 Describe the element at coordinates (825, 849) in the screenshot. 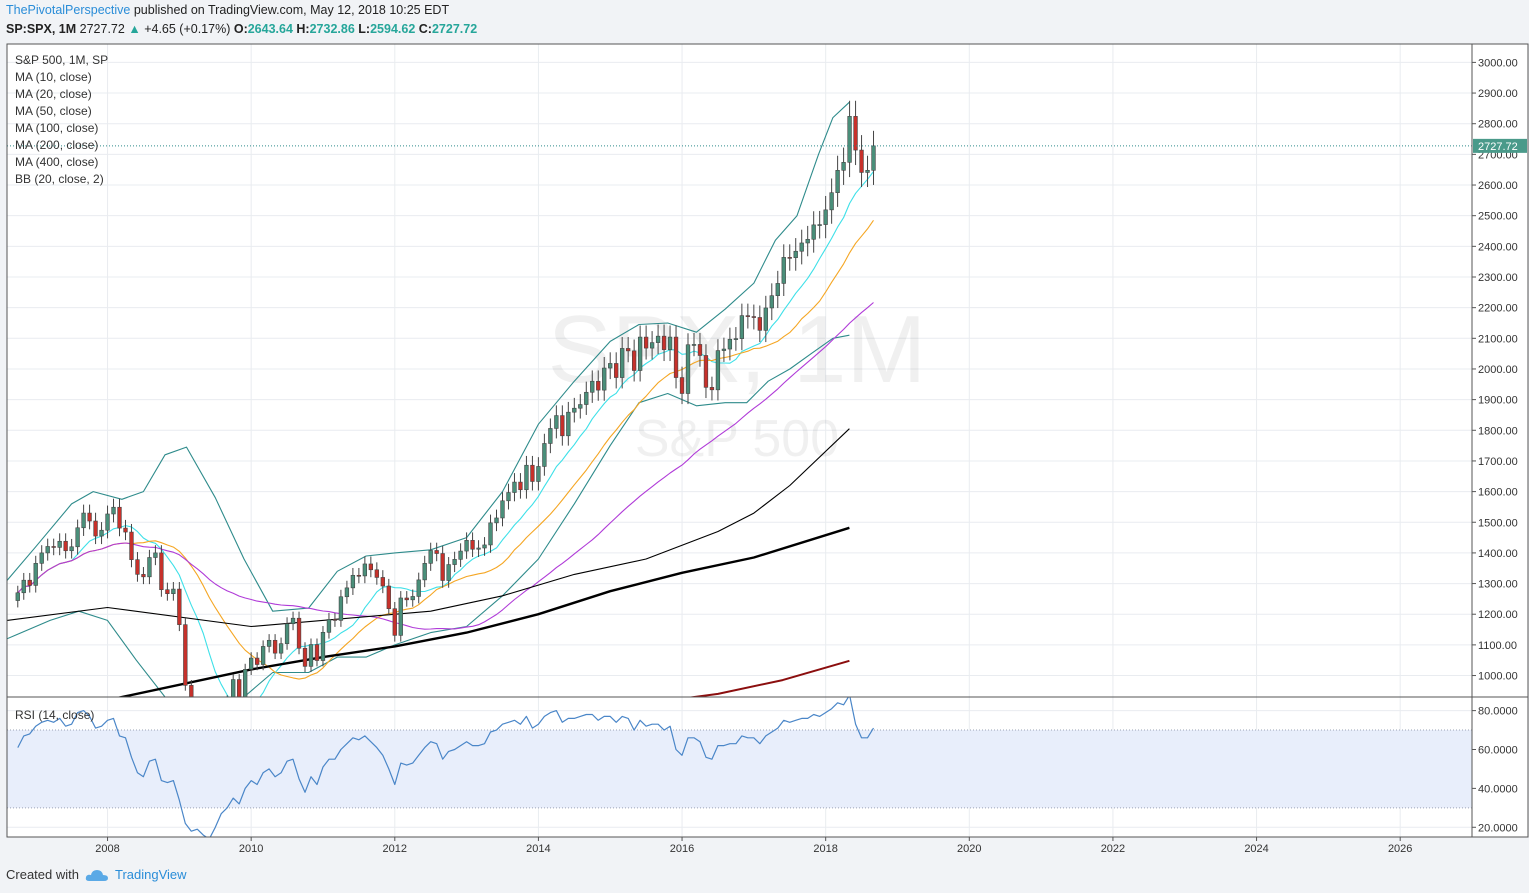

I see `time-tick-label: 2018` at that location.